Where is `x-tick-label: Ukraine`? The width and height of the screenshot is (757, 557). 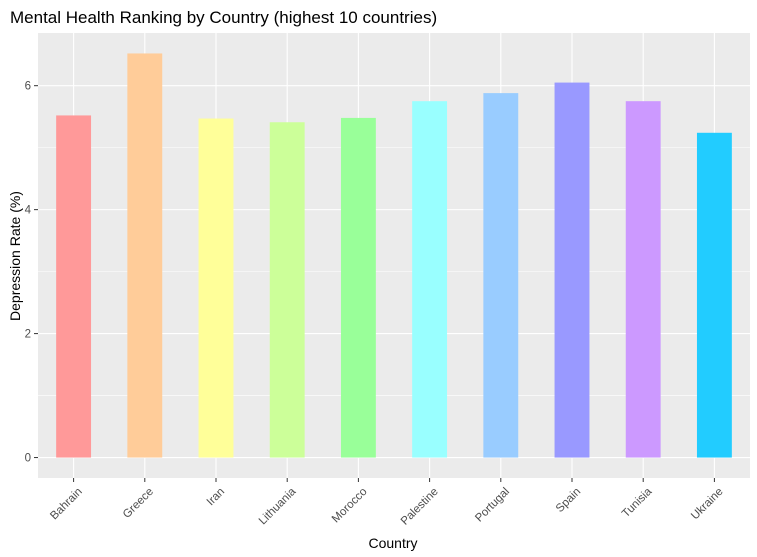
x-tick-label: Ukraine is located at coordinates (707, 504).